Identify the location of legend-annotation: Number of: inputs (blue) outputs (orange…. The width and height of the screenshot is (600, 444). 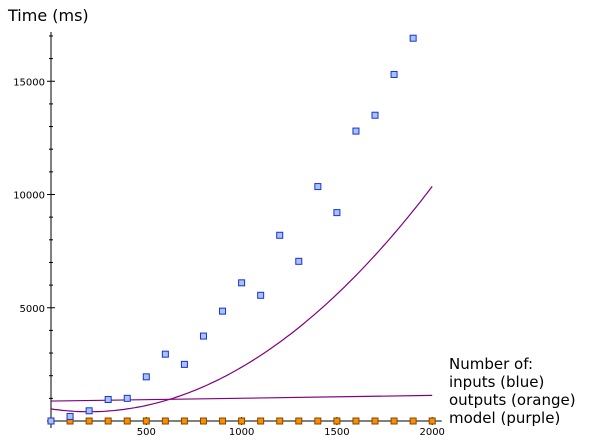
(512, 391).